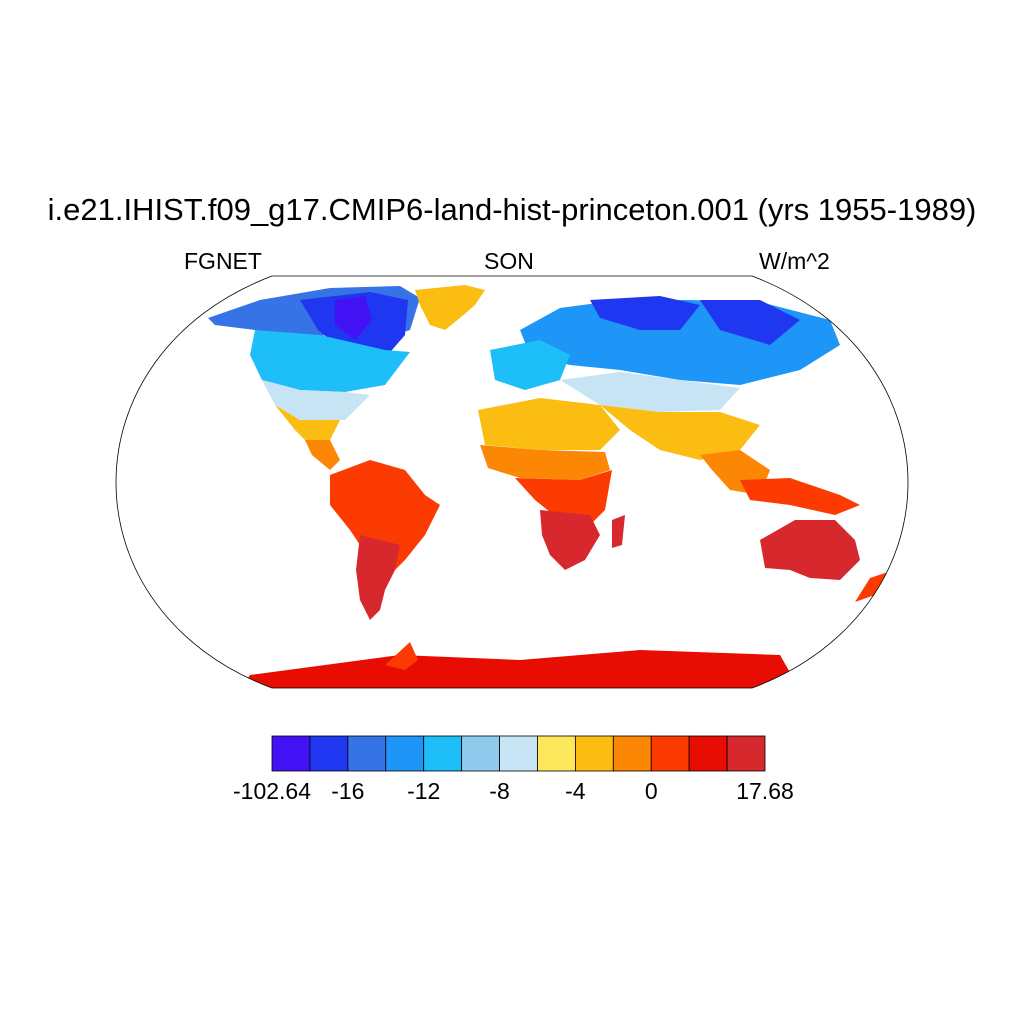 Image resolution: width=1024 pixels, height=1024 pixels. I want to click on region-central-america, so click(322, 455).